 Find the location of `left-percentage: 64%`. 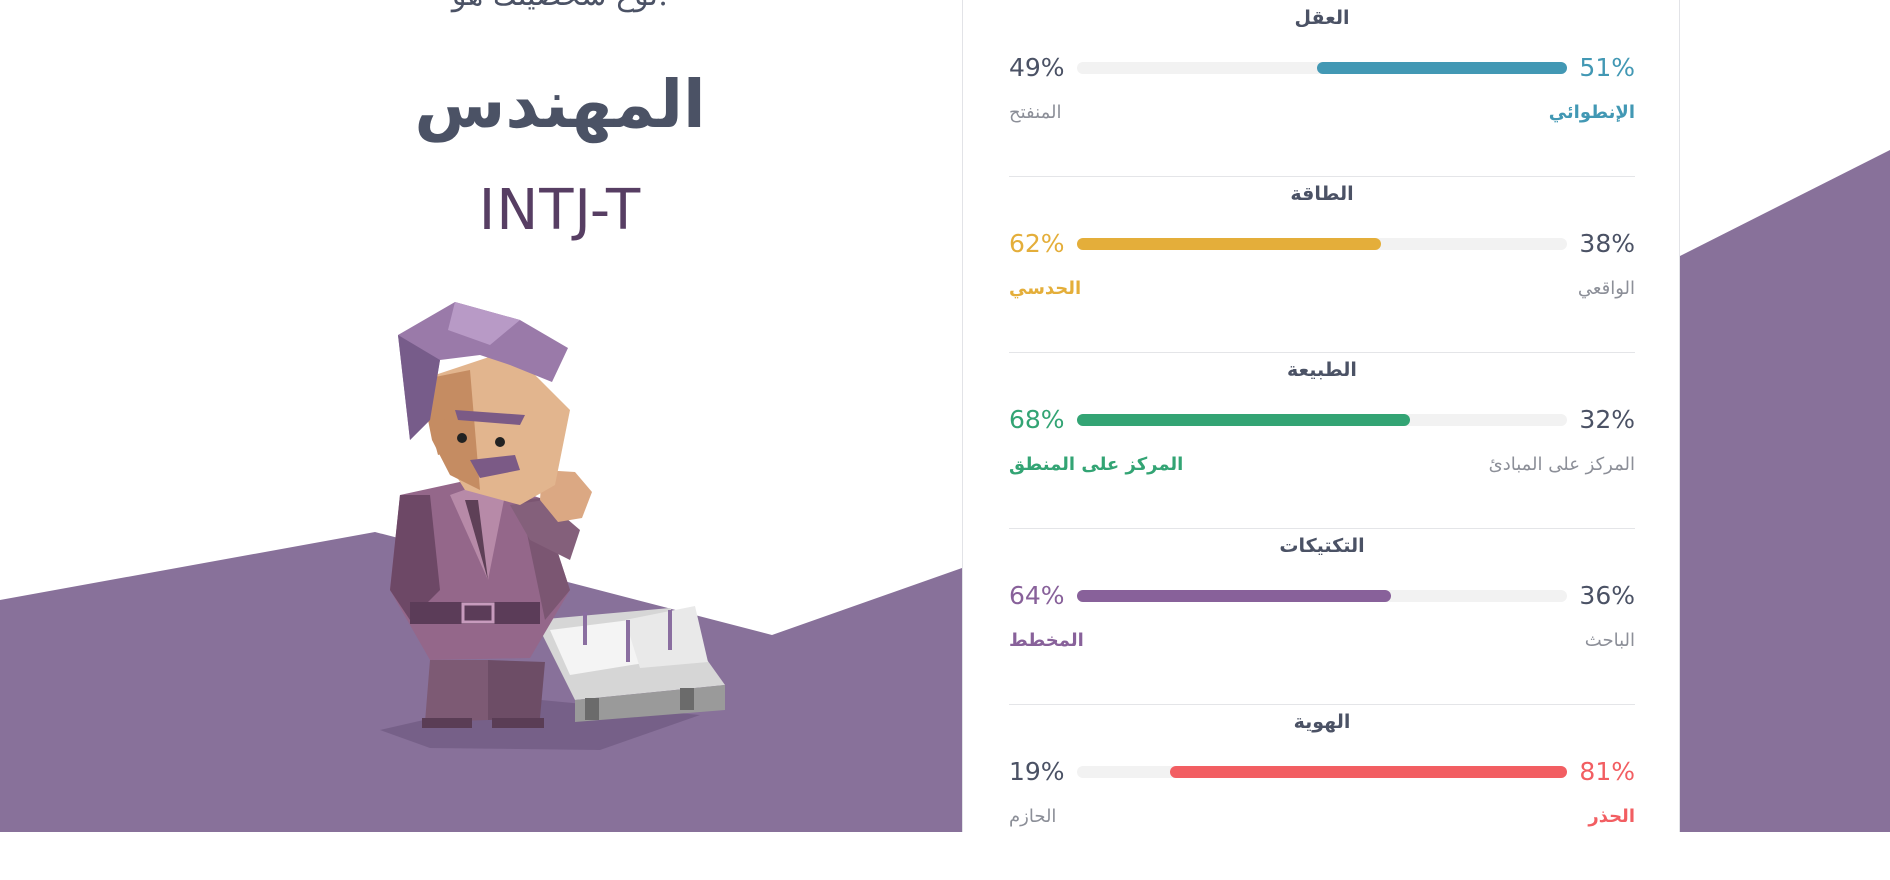

left-percentage: 64% is located at coordinates (1037, 595).